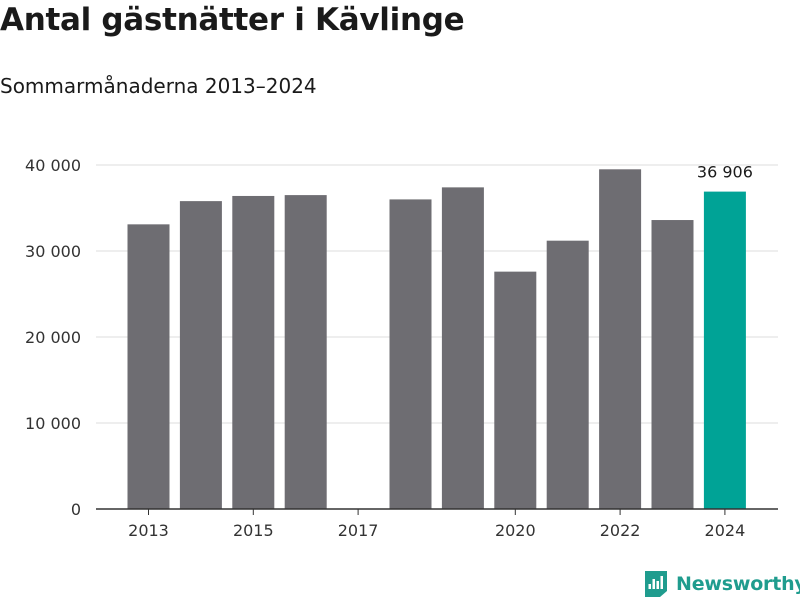 The height and width of the screenshot is (600, 800). Describe the element at coordinates (410, 354) in the screenshot. I see `bar-2018` at that location.